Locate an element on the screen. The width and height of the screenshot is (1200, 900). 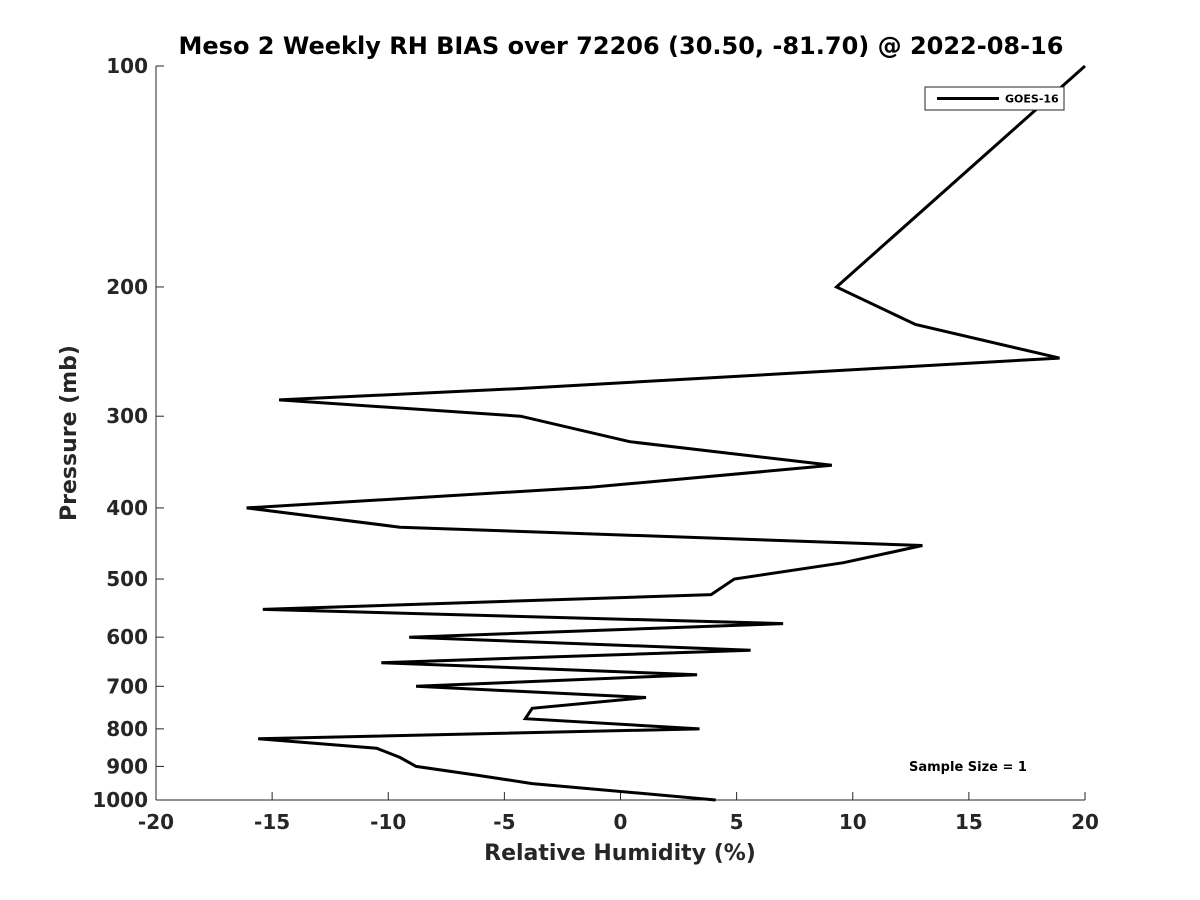
x-tick-label: 15 is located at coordinates (969, 822).